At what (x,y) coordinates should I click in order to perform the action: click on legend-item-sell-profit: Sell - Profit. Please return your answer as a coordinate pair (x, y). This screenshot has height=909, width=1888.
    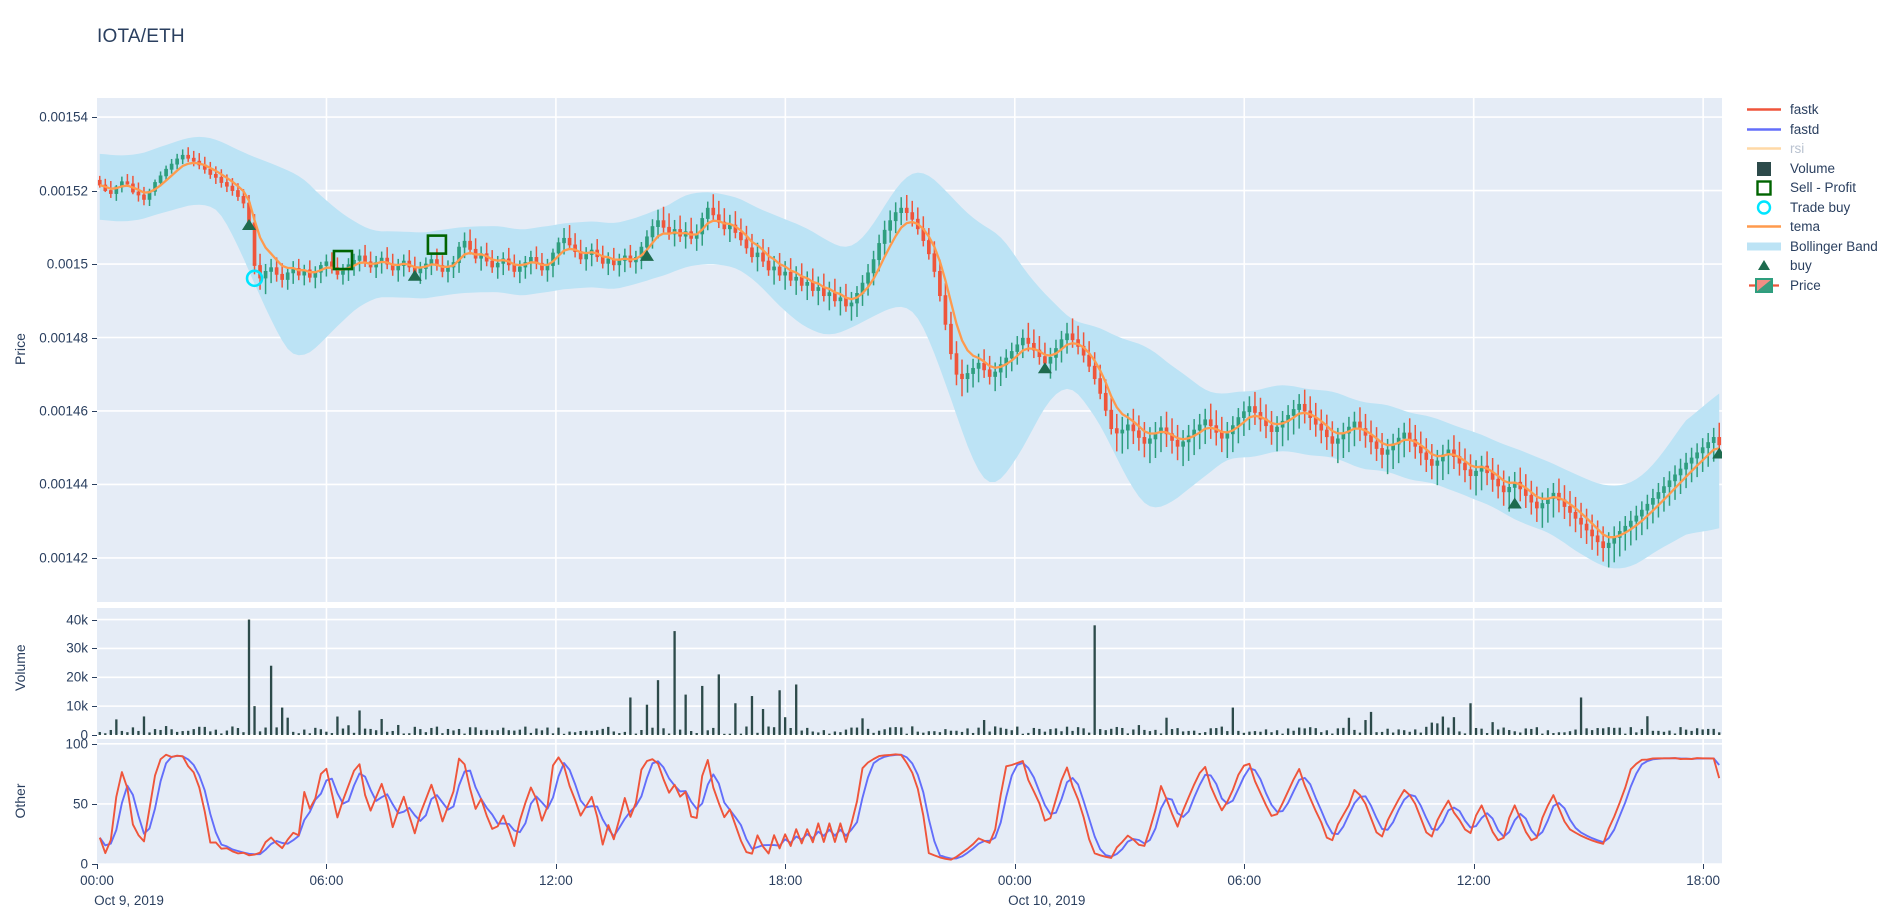
    Looking at the image, I should click on (1815, 188).